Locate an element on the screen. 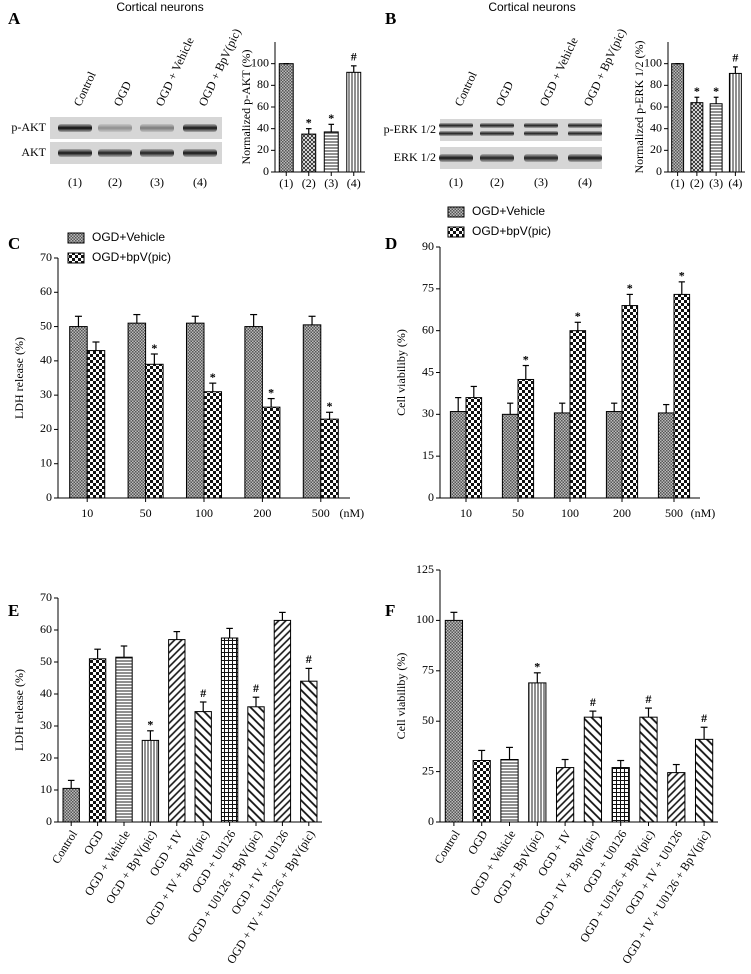 This screenshot has height=974, width=751. lane-label: OGD is located at coordinates (505, 94).